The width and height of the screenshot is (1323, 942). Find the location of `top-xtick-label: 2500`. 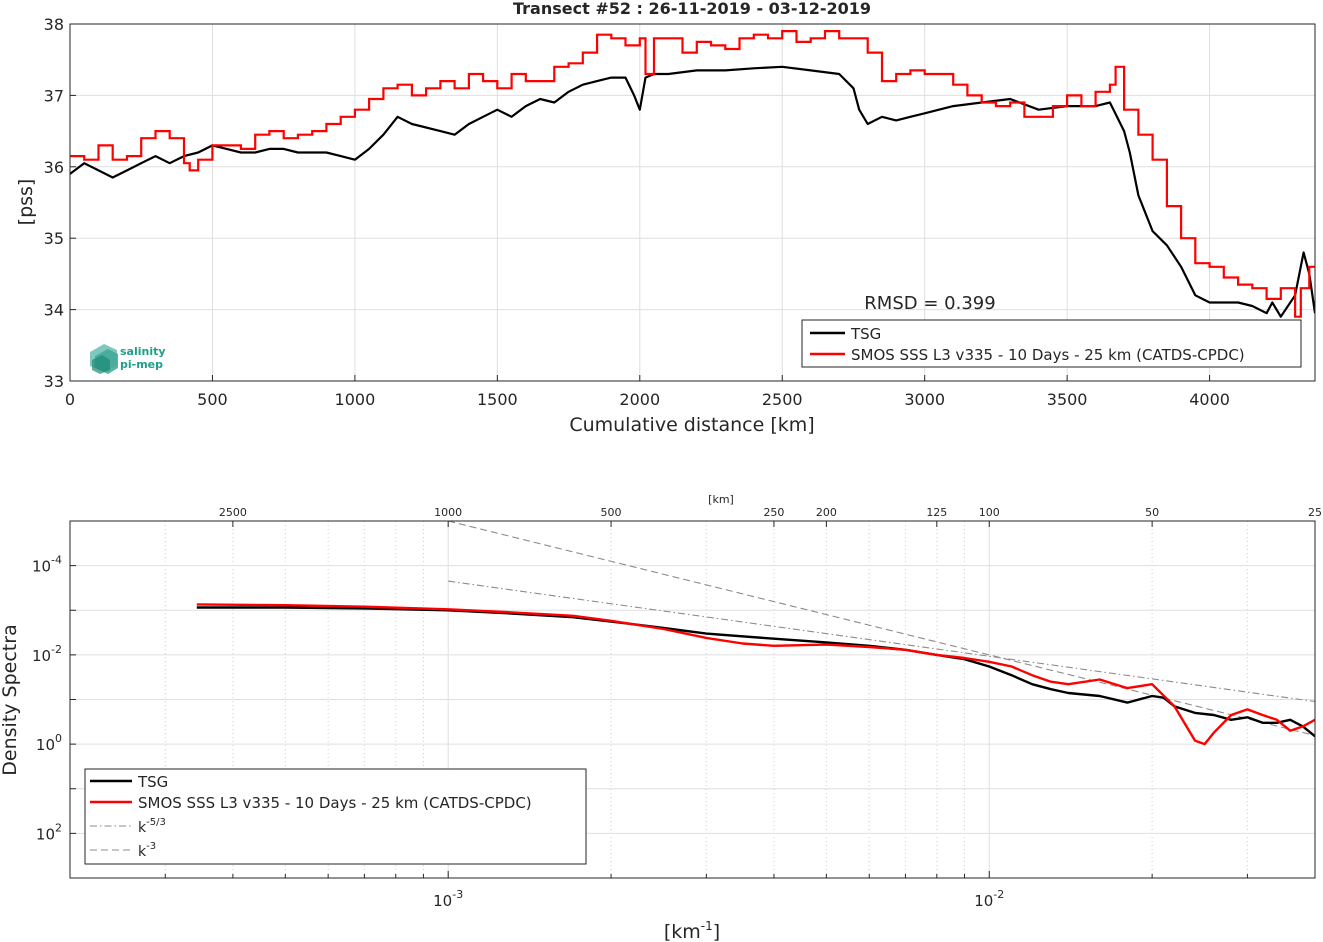

top-xtick-label: 2500 is located at coordinates (782, 399).